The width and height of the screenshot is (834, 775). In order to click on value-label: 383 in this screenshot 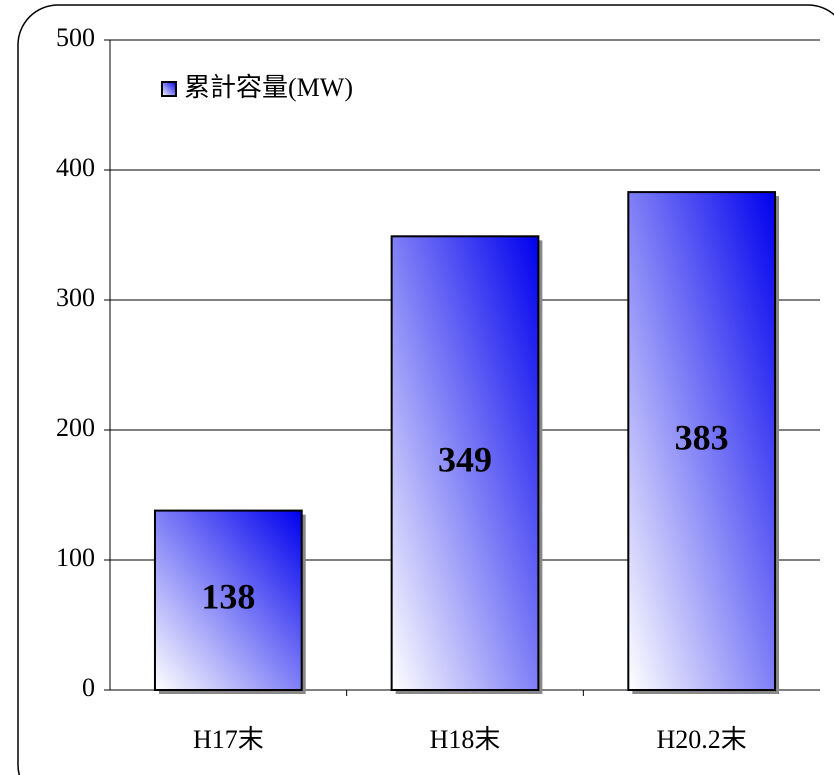, I will do `click(702, 437)`.